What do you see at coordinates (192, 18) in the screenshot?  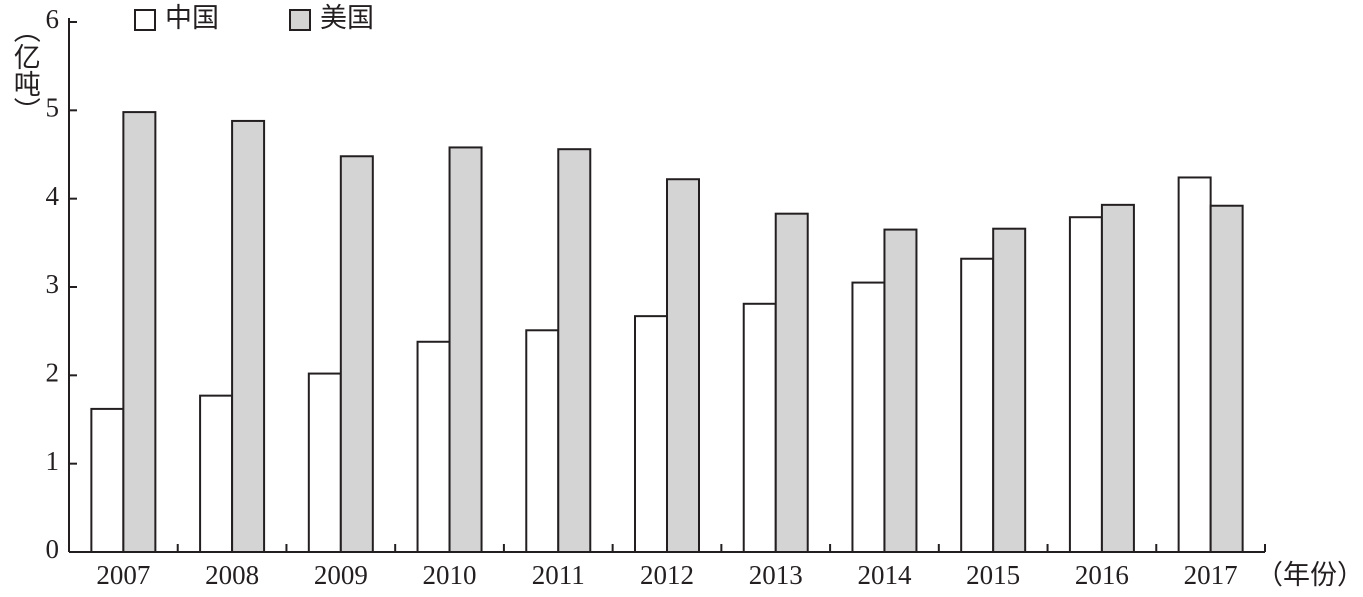 I see `legend-label: 中国` at bounding box center [192, 18].